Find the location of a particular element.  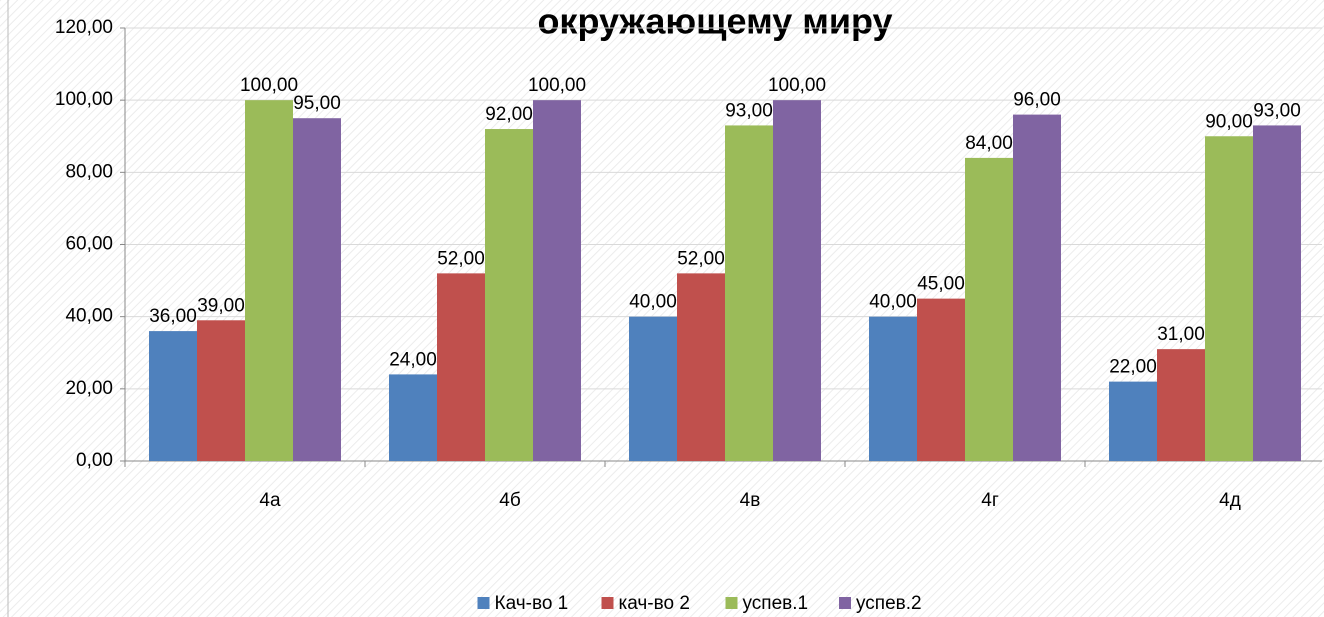

data-label: 36,00 is located at coordinates (173, 316).